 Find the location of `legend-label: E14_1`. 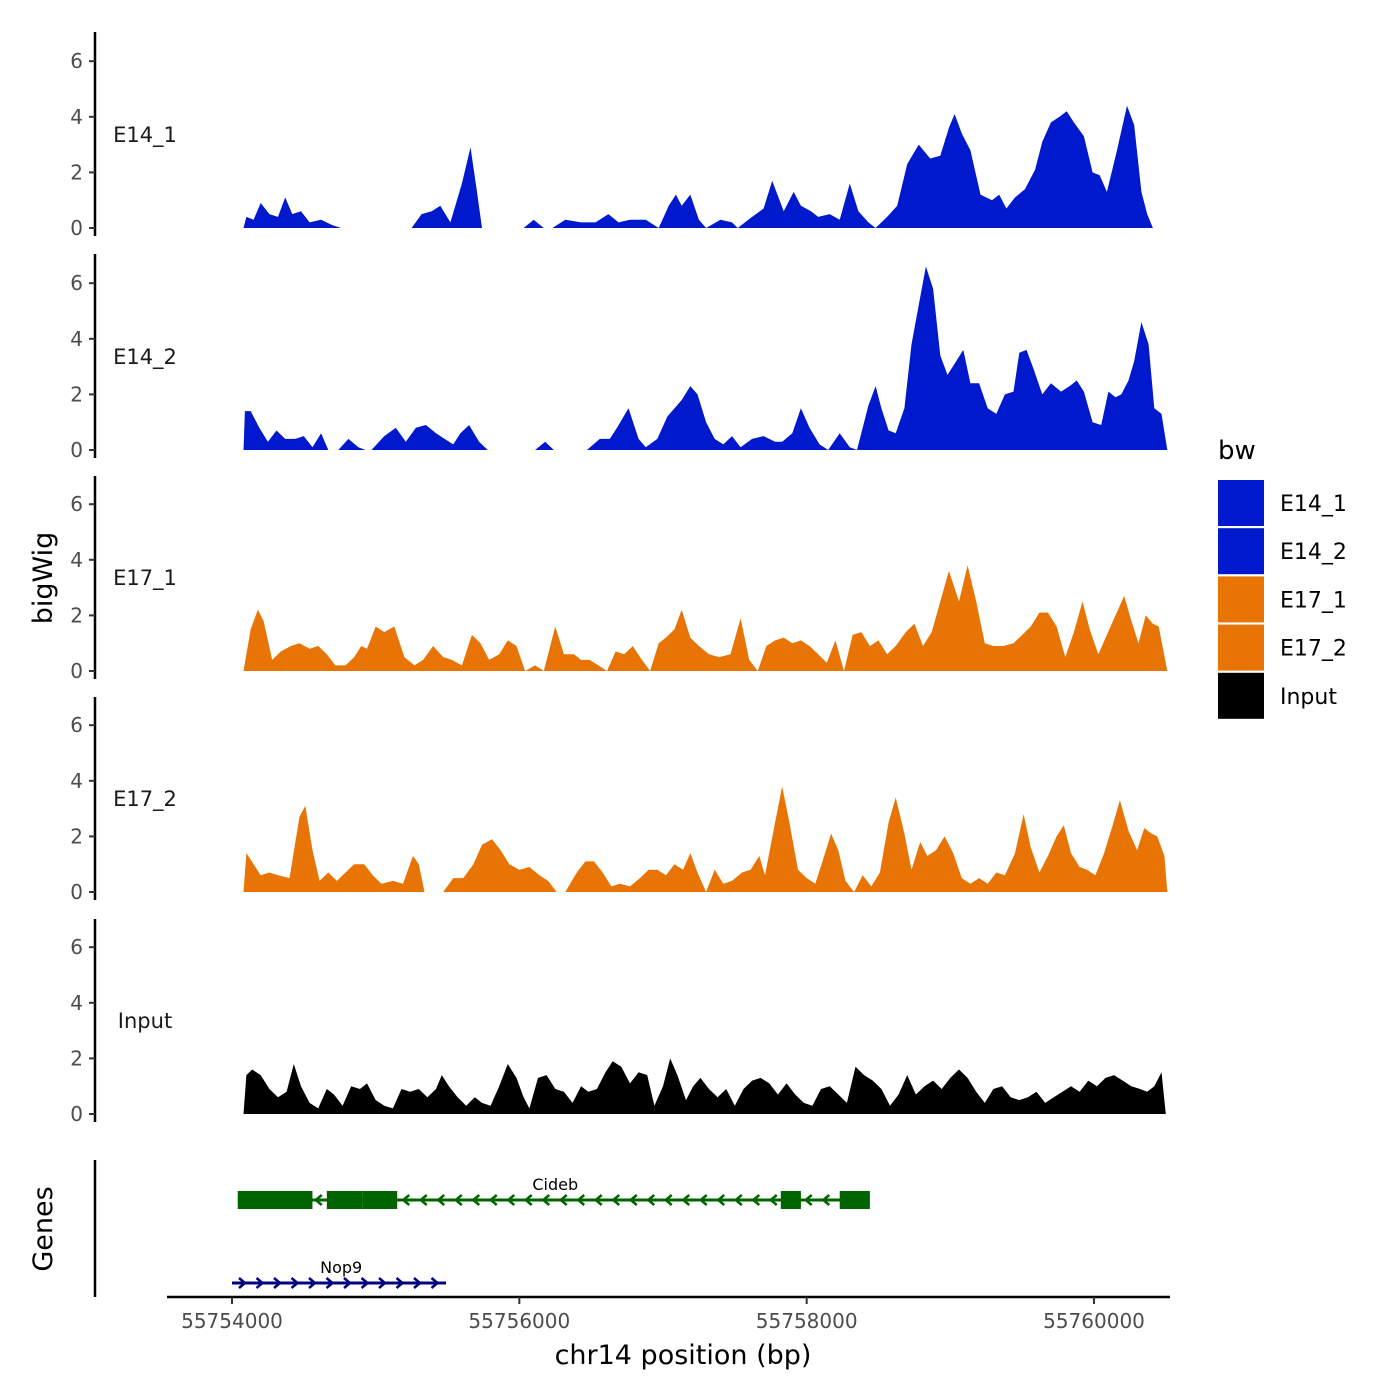

legend-label: E14_1 is located at coordinates (1313, 504).